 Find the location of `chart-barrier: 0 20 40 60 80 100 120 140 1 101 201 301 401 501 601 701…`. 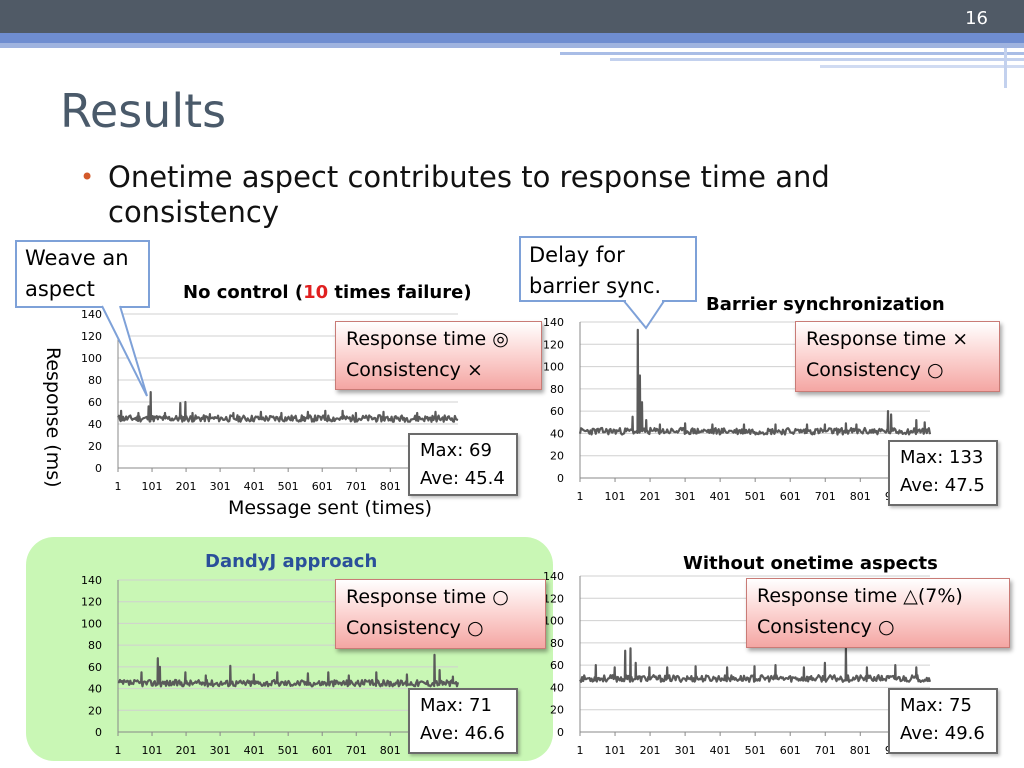

chart-barrier: 0 20 40 60 80 100 120 140 1 101 201 301 401 501 601 701… is located at coordinates (737, 409).